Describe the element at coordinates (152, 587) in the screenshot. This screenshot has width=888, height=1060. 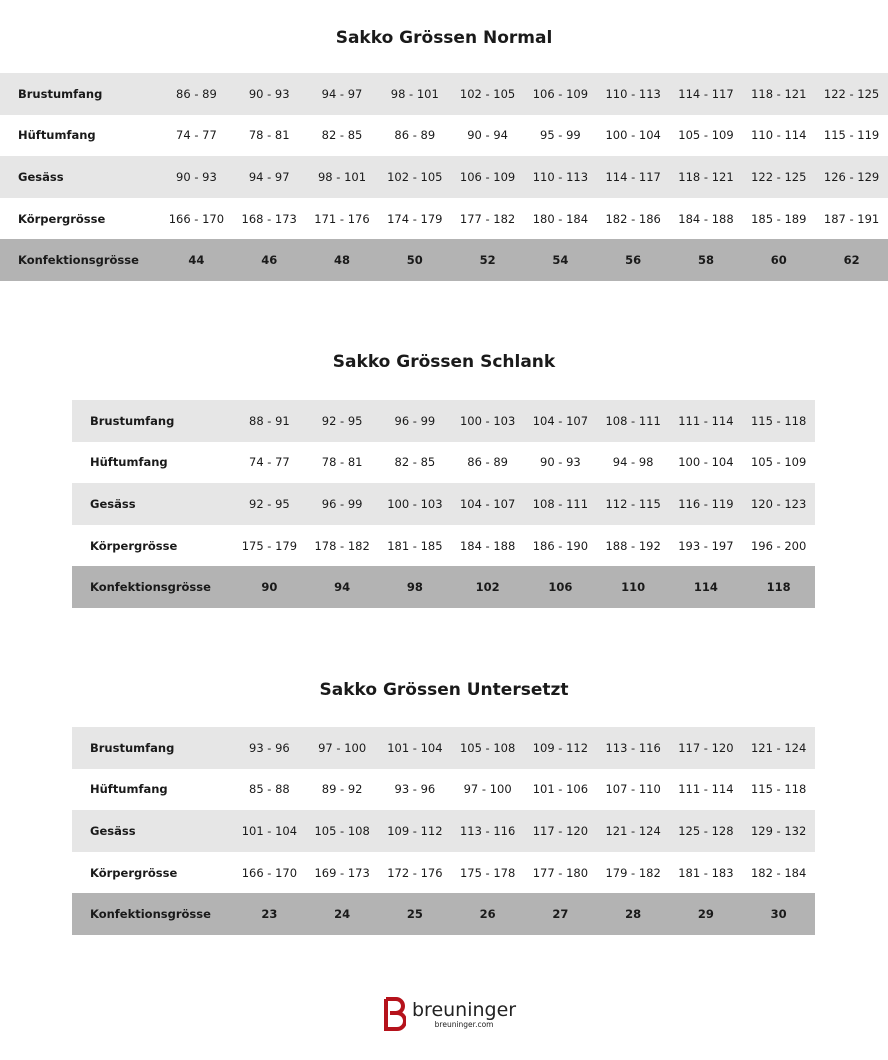
I see `row-label: Konfektionsgrösse` at that location.